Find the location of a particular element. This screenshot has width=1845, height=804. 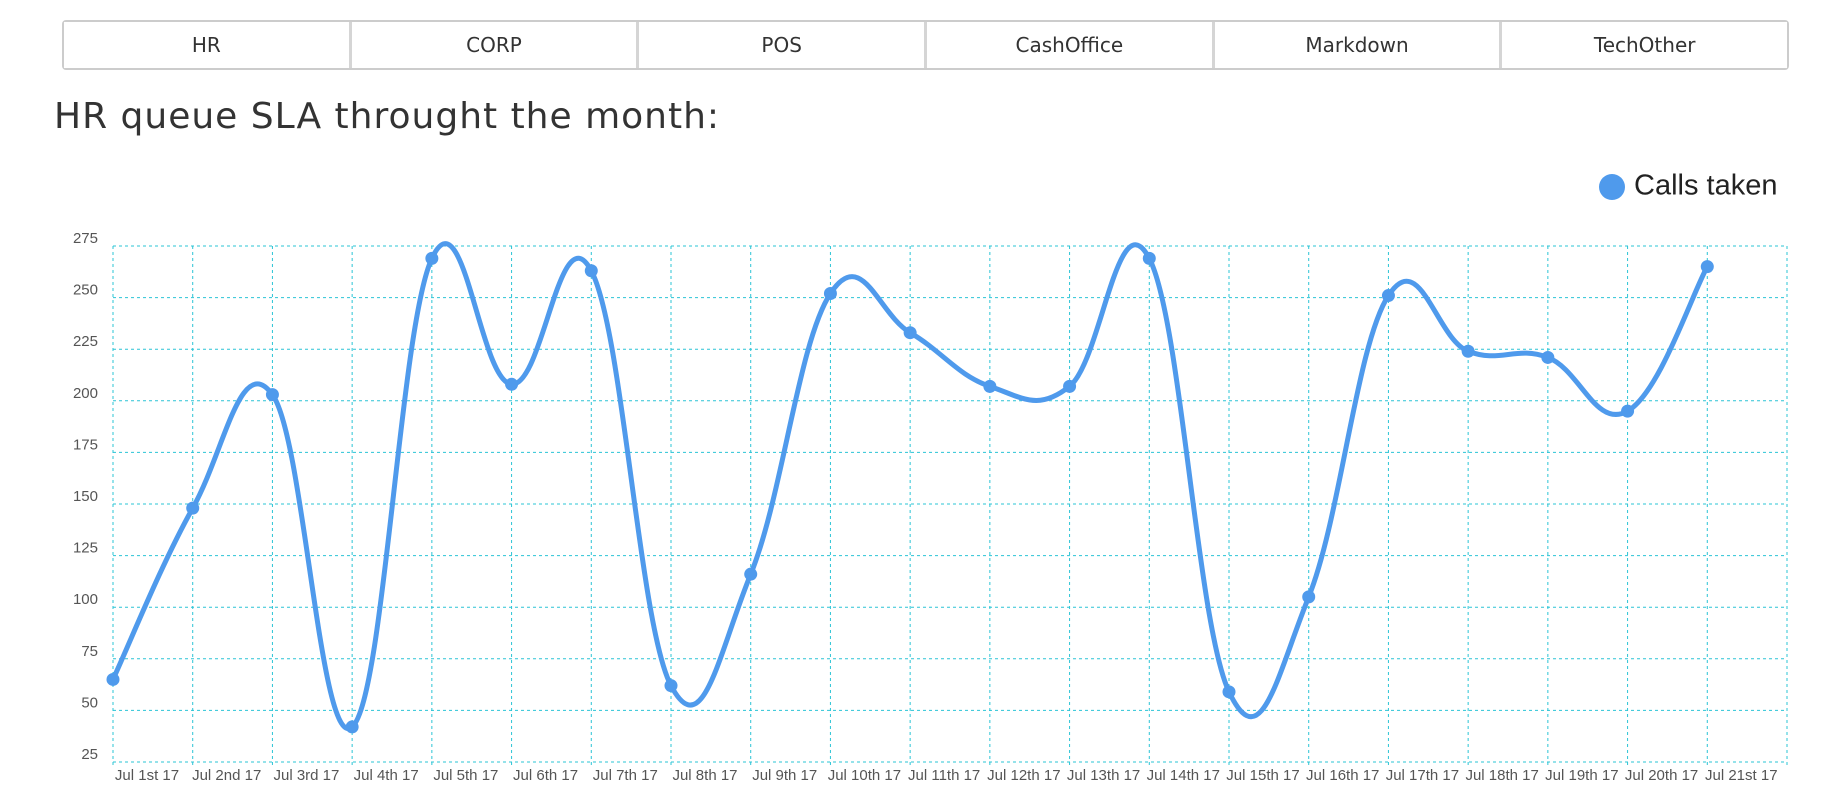

y-tick-label: 225 is located at coordinates (85, 341).